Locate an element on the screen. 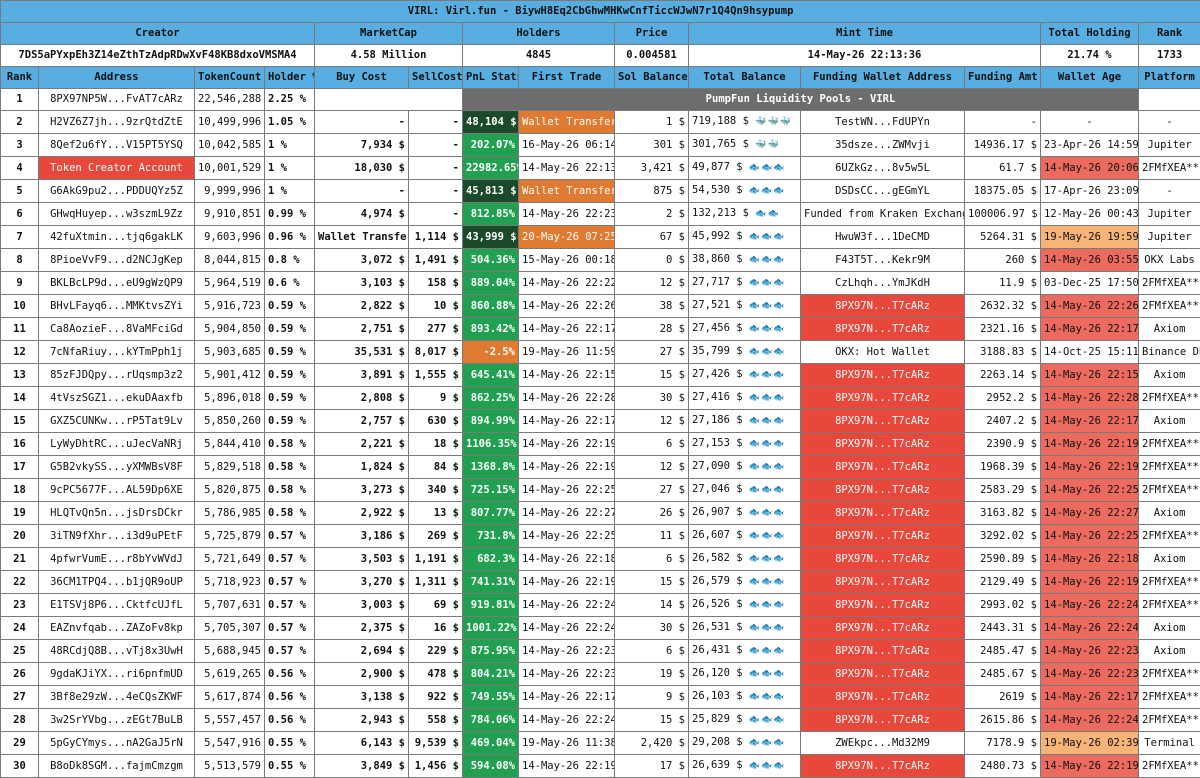 This screenshot has height=778, width=1200. funding-wallet-cell: F43T5T...Kekr9M is located at coordinates (883, 260).